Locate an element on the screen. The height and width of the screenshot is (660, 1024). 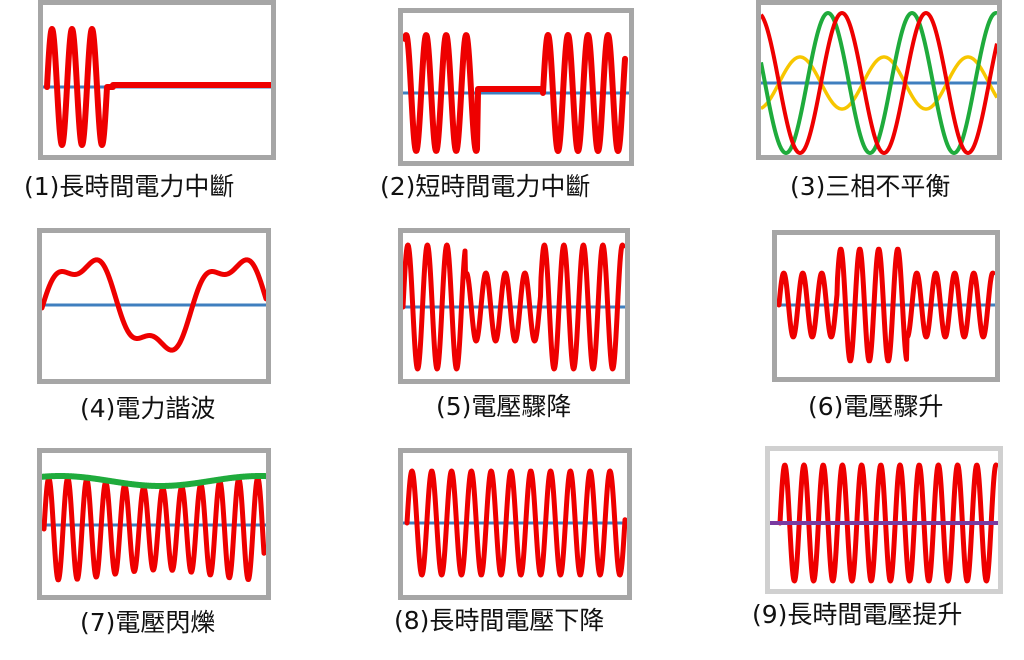
wave-3-phase-a is located at coordinates (879, 82).